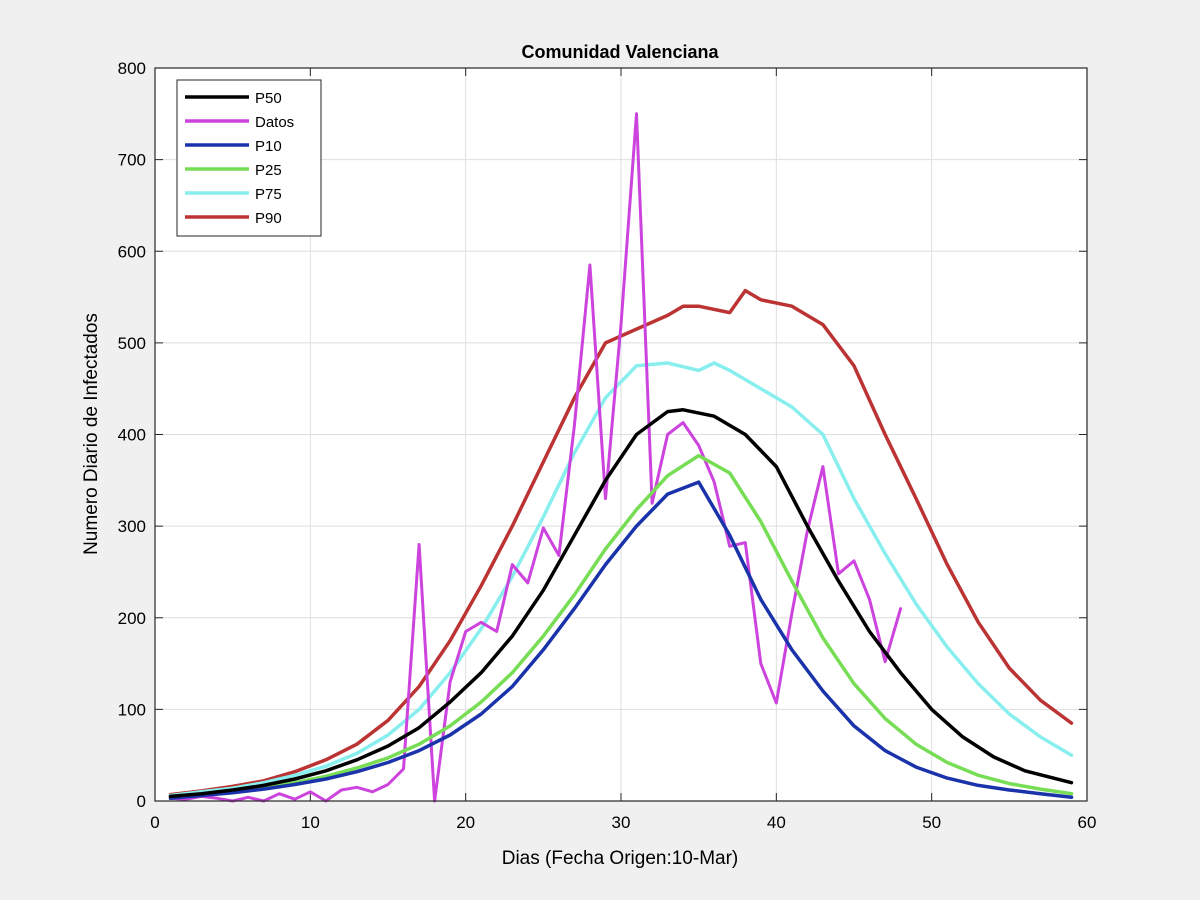 Image resolution: width=1200 pixels, height=900 pixels. I want to click on x-tick-label: 60, so click(1087, 822).